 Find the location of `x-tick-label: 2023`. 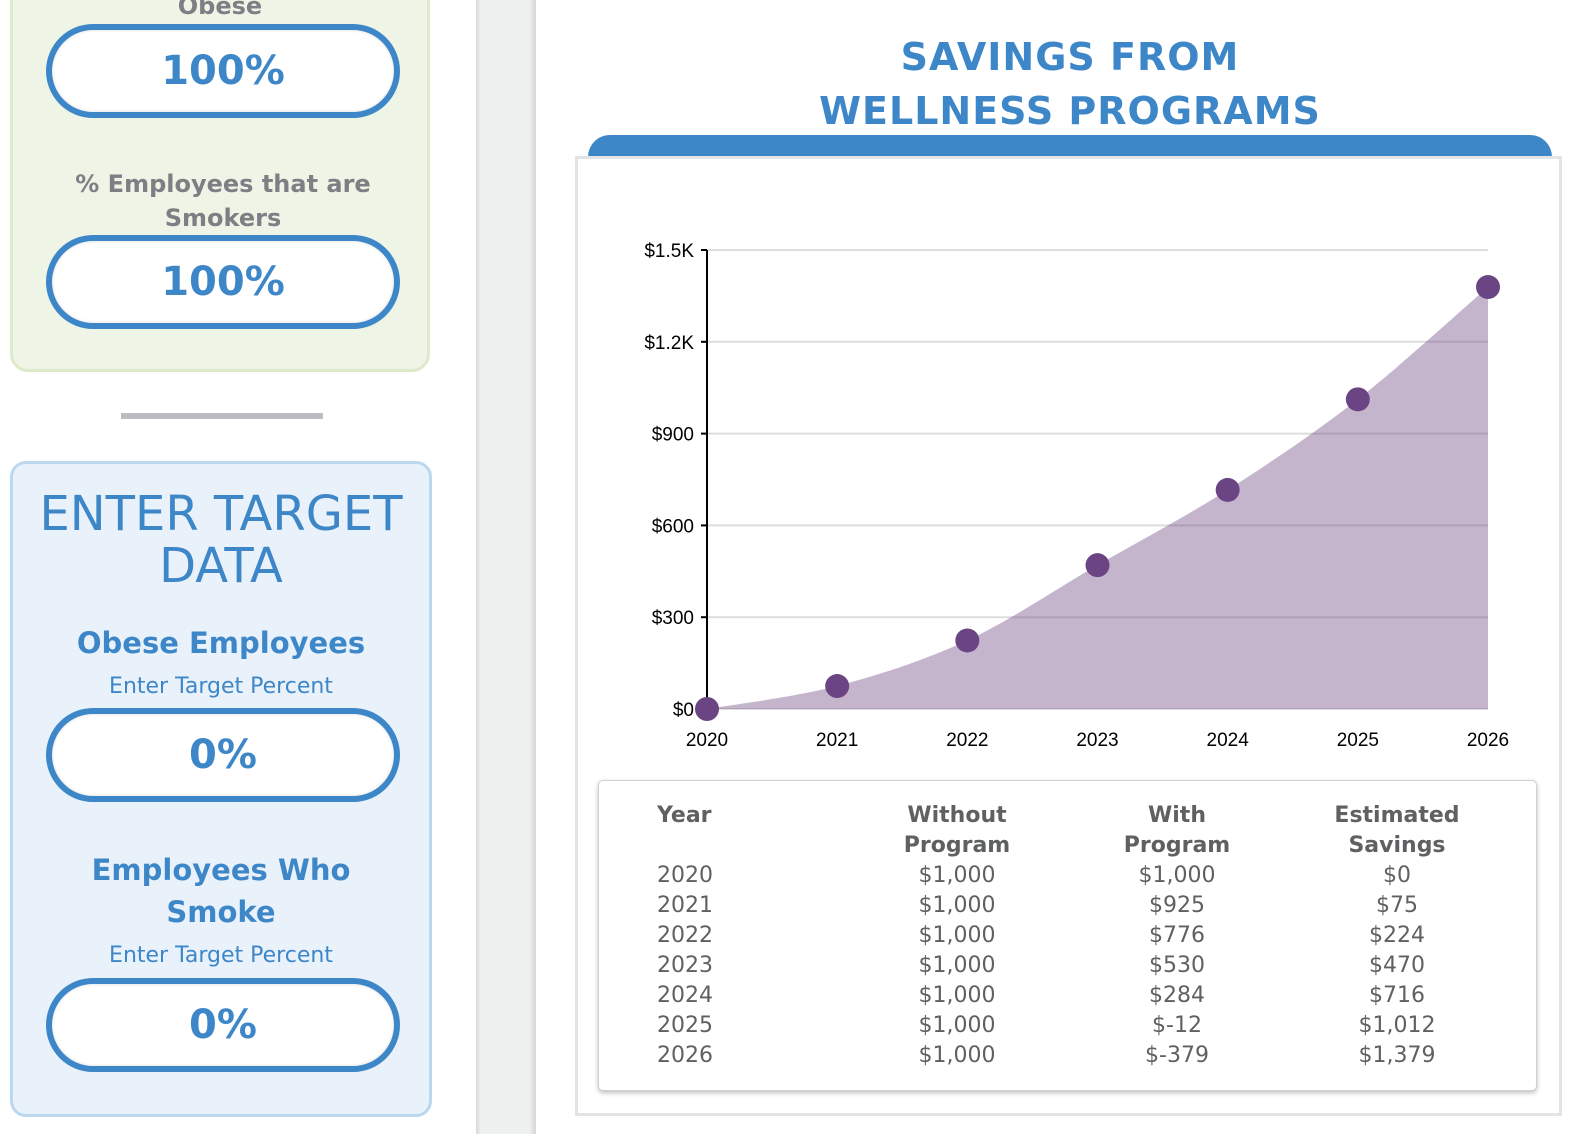

x-tick-label: 2023 is located at coordinates (1097, 740).